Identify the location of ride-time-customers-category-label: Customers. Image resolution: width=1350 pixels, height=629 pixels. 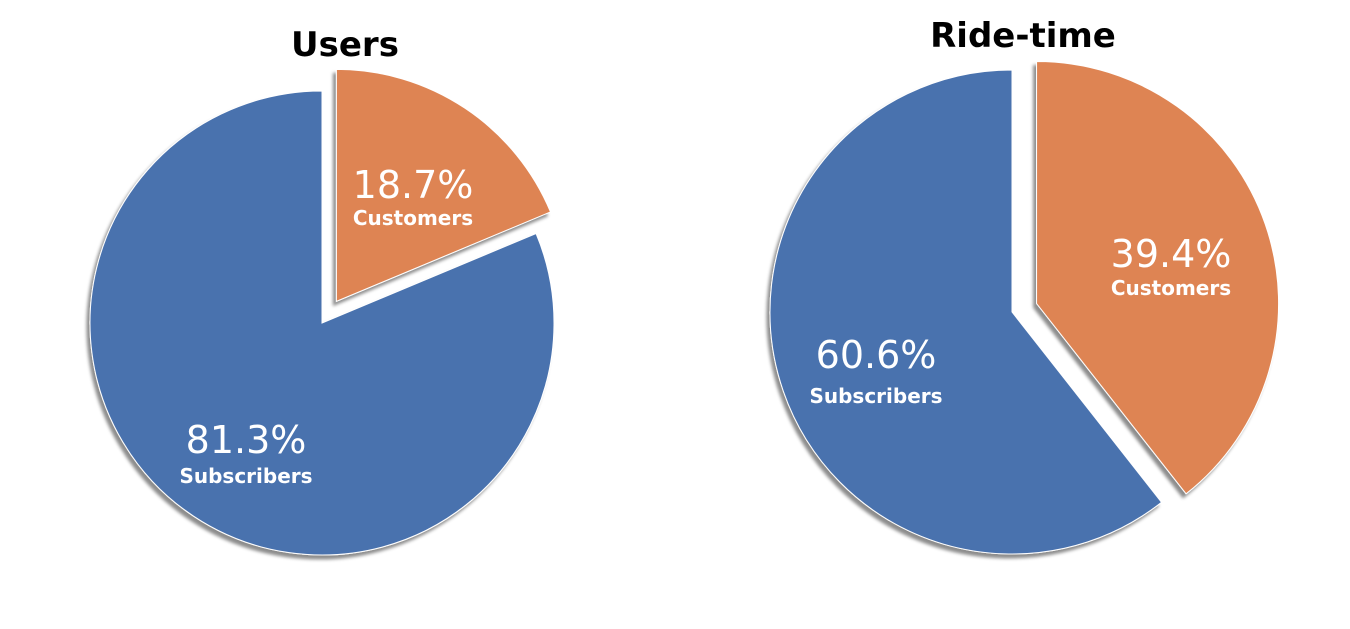
(1171, 288).